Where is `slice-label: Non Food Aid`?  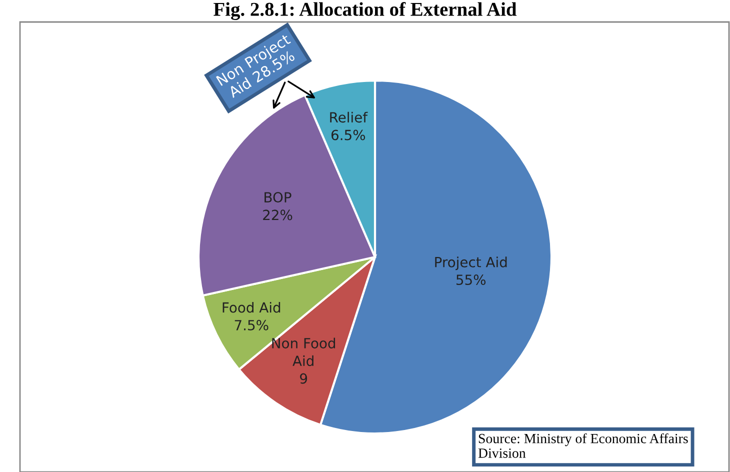 slice-label: Non Food Aid is located at coordinates (304, 352).